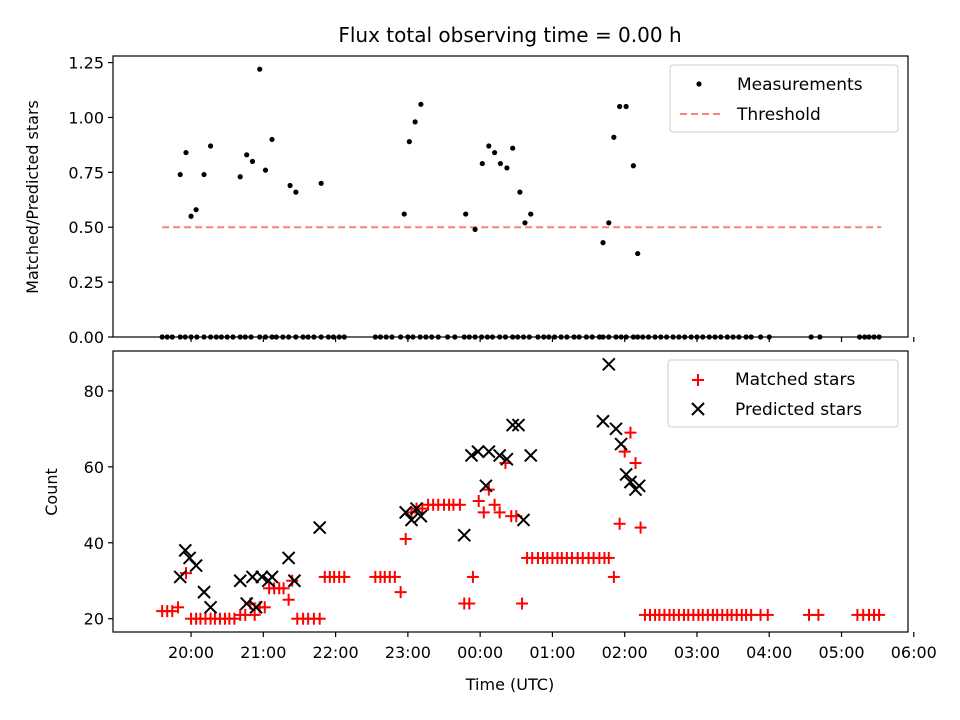 This screenshot has width=960, height=720. Describe the element at coordinates (408, 652) in the screenshot. I see `bottom-x-tick-label: 23:00` at that location.